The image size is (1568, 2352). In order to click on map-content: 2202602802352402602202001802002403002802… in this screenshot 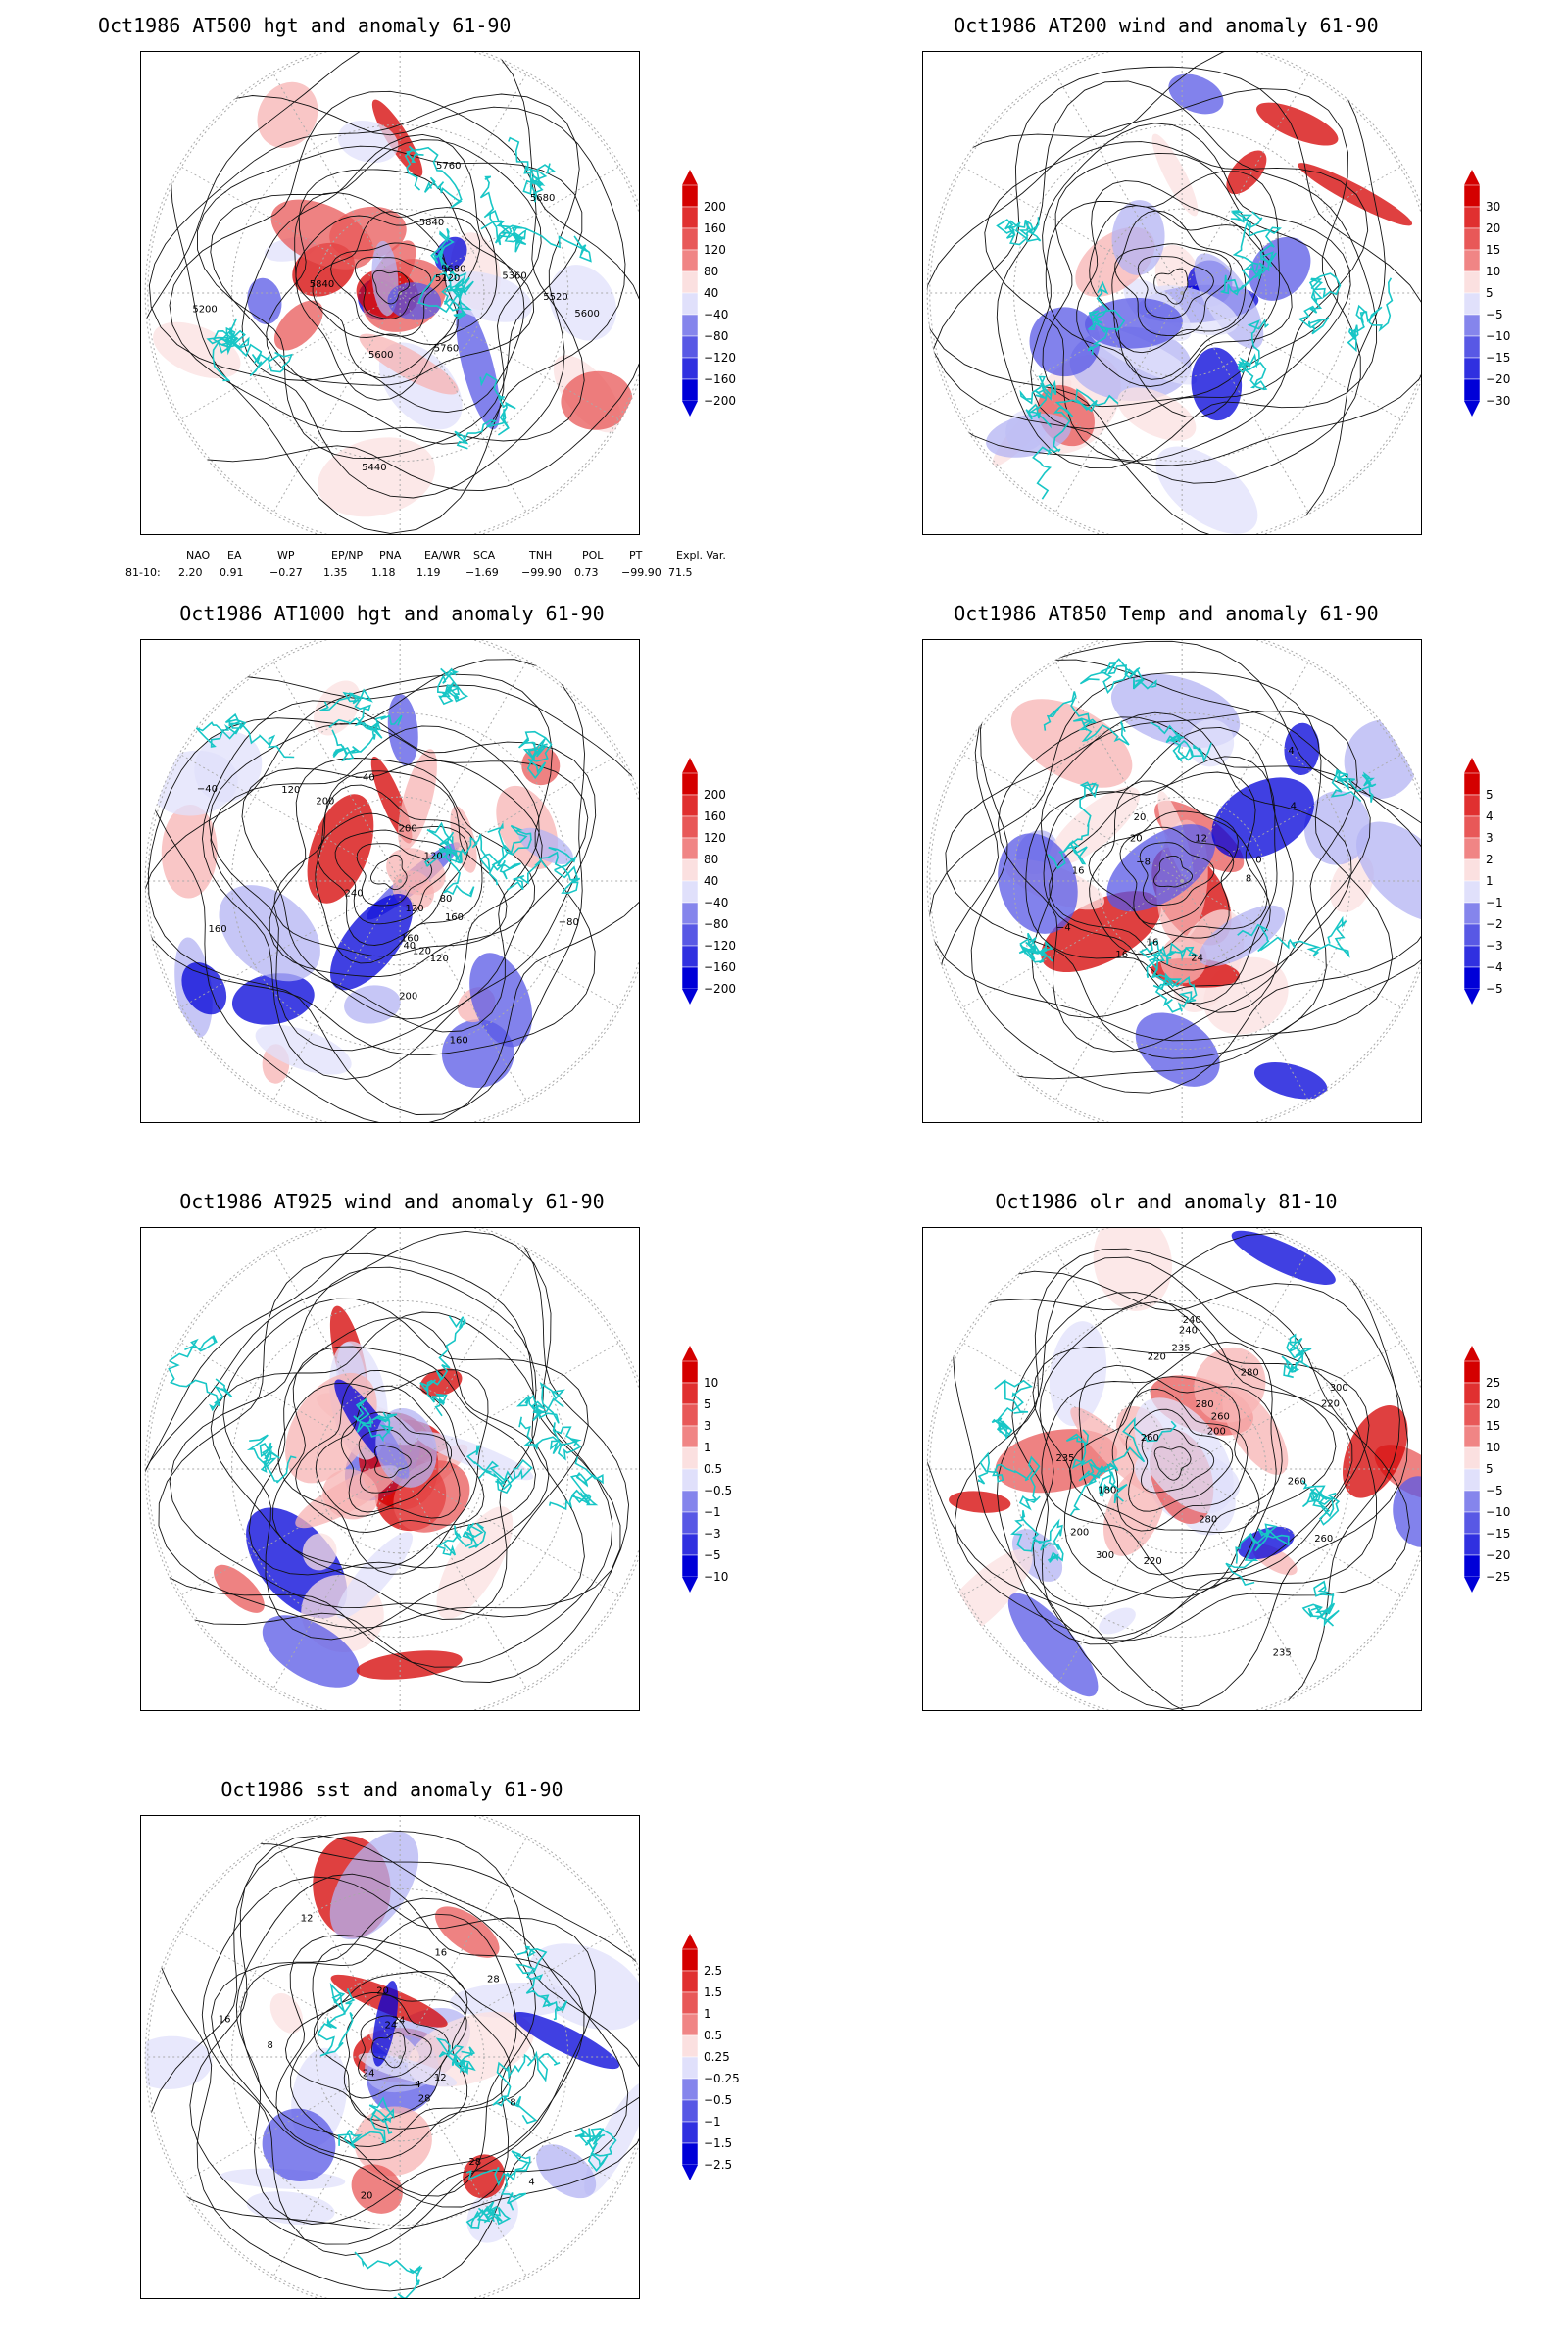, I will do `click(1174, 1469)`.